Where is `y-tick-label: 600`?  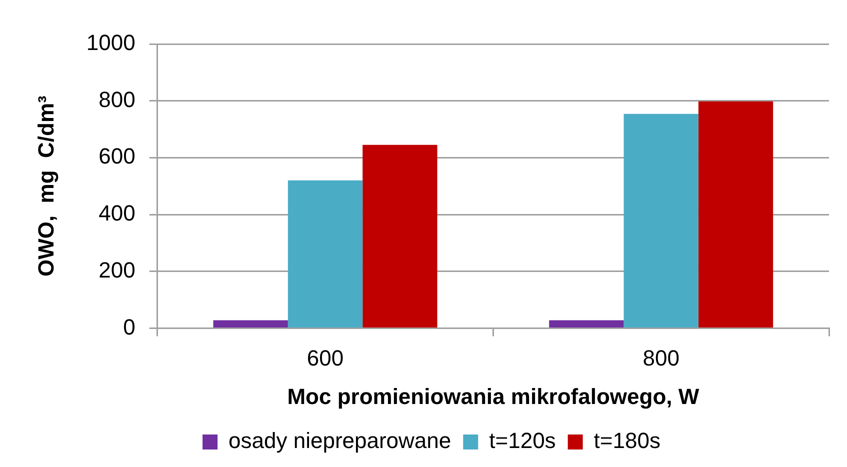
y-tick-label: 600 is located at coordinates (117, 156).